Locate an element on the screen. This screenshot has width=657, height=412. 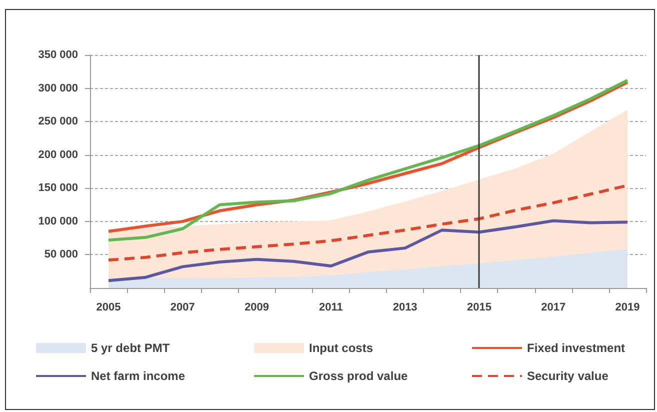
legend-label: Input costs is located at coordinates (341, 348).